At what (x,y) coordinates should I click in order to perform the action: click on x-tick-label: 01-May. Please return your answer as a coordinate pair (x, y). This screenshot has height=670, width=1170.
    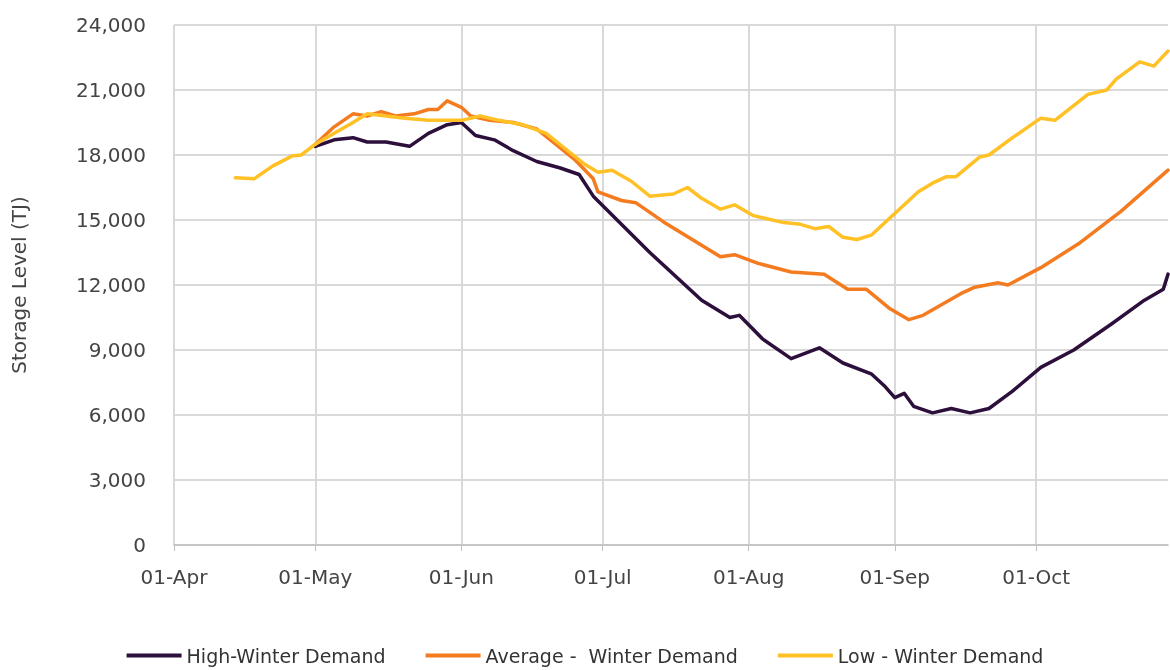
    Looking at the image, I should click on (315, 577).